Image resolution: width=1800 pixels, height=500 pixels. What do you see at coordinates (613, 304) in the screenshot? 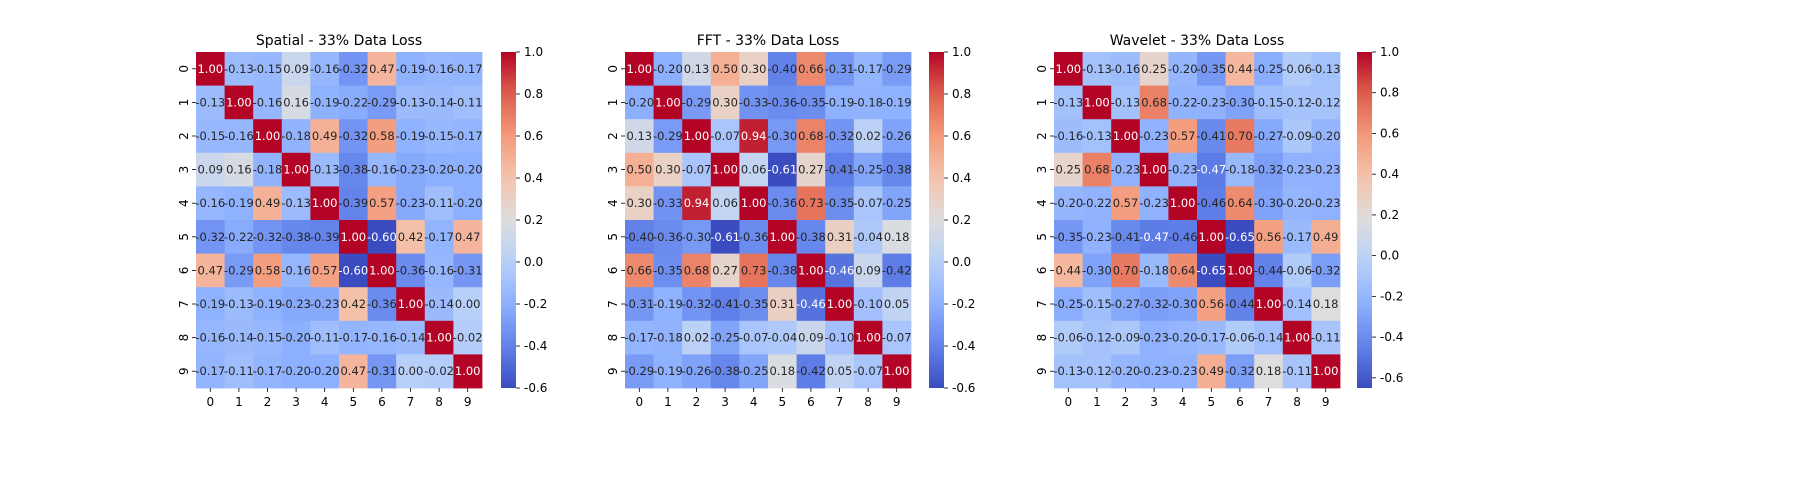
I see `y-tick-label: 7` at bounding box center [613, 304].